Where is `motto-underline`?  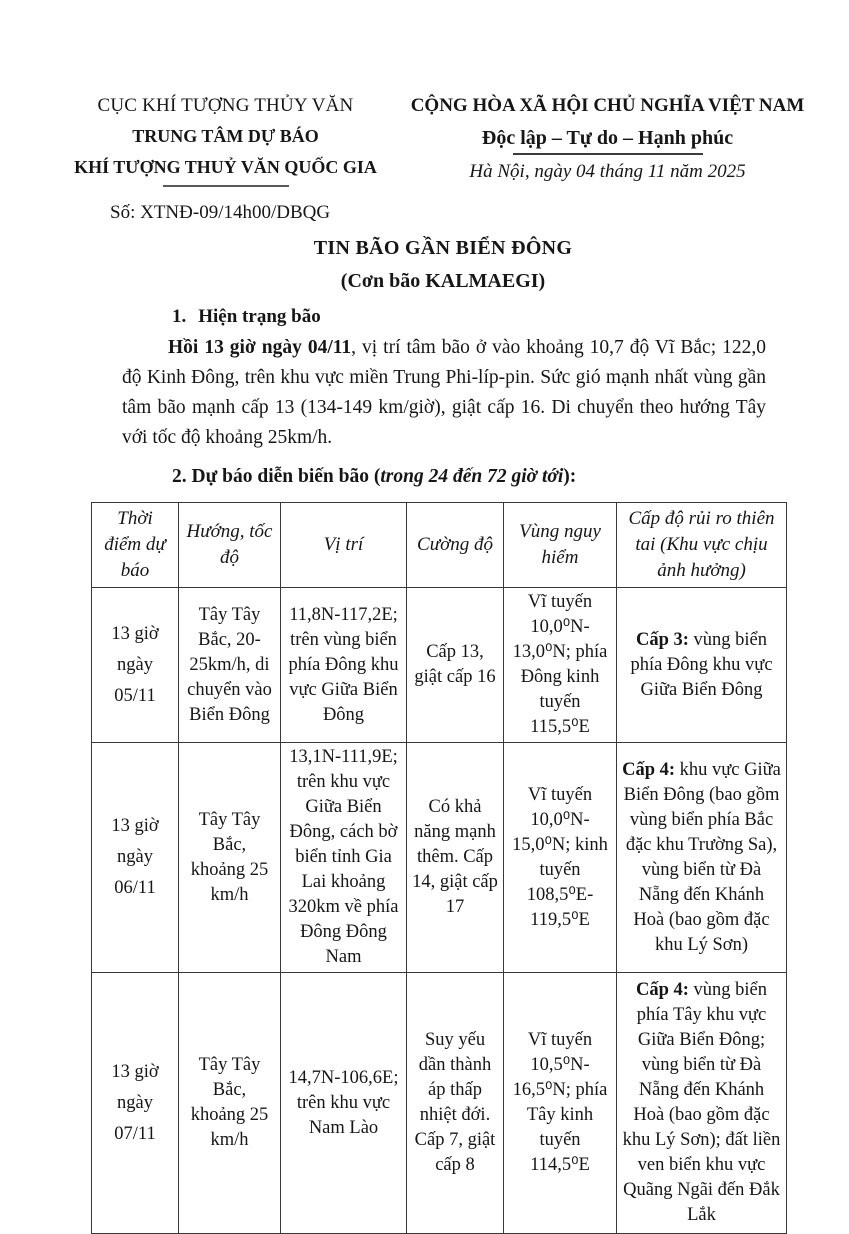 motto-underline is located at coordinates (607, 154).